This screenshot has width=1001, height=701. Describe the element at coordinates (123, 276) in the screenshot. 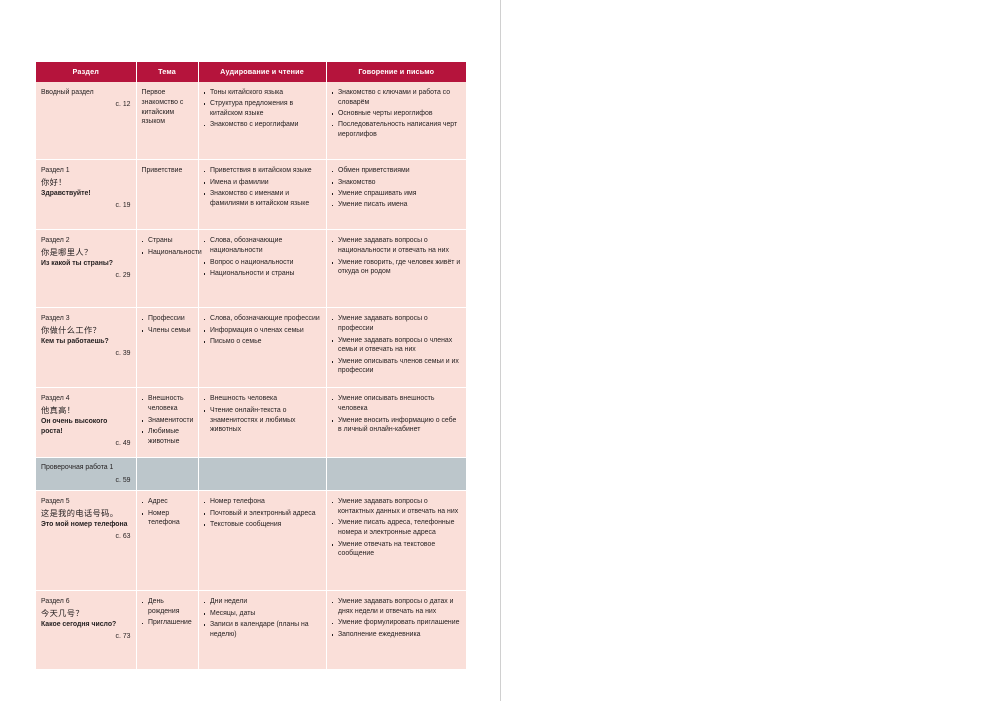

I see `unit-page-number: с. 29` at that location.